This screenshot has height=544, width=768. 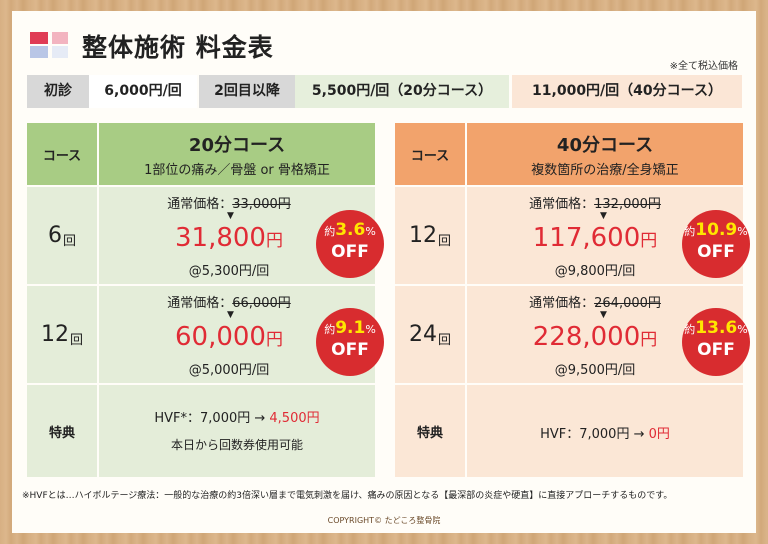 What do you see at coordinates (50, 45) in the screenshot?
I see `logo-squares-icon` at bounding box center [50, 45].